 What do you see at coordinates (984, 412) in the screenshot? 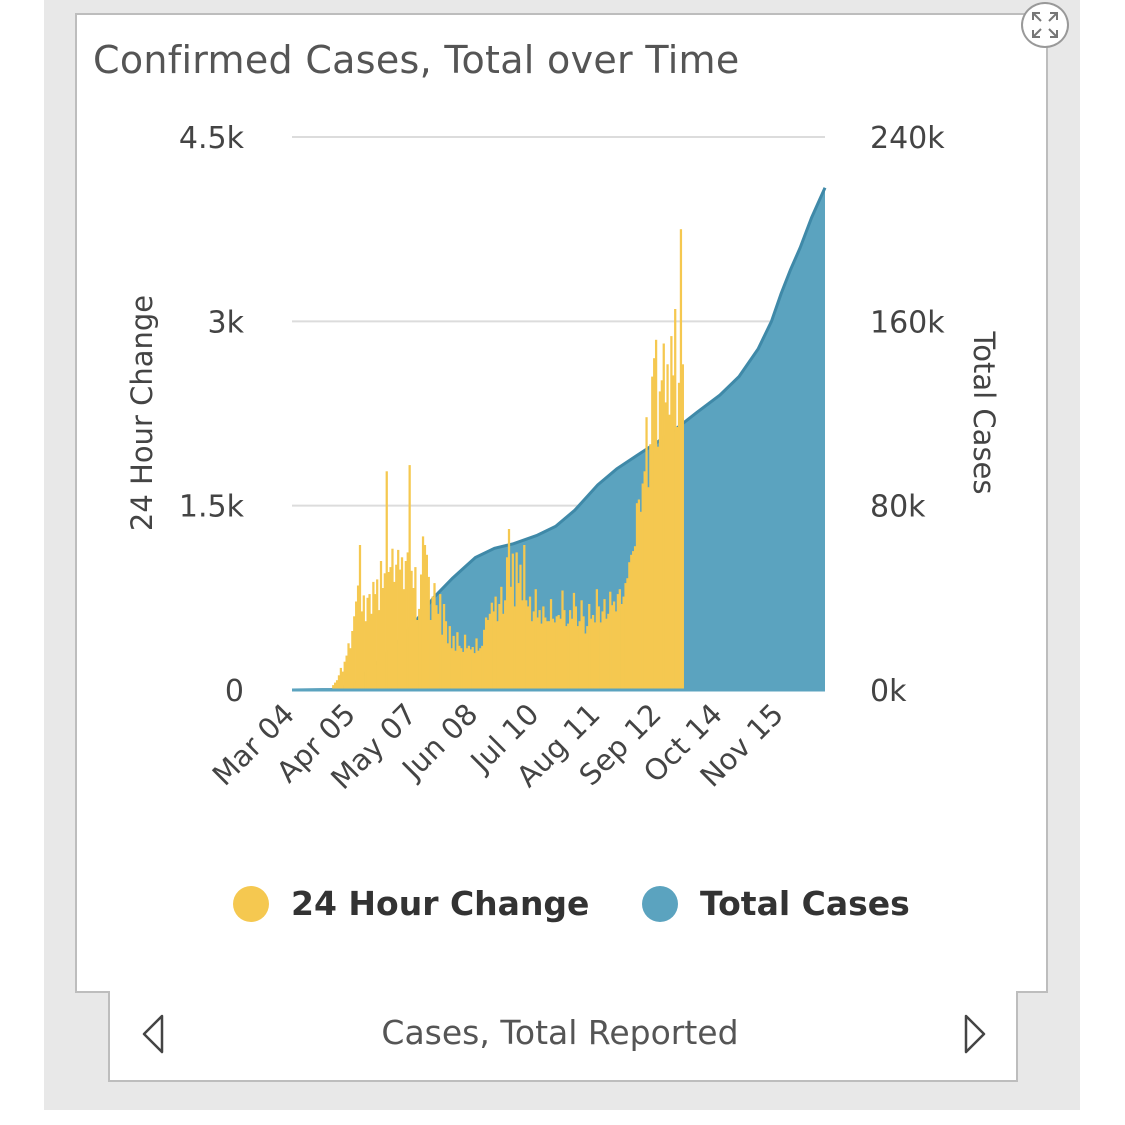
I see `y-right-axis-label: Total Cases` at bounding box center [984, 412].